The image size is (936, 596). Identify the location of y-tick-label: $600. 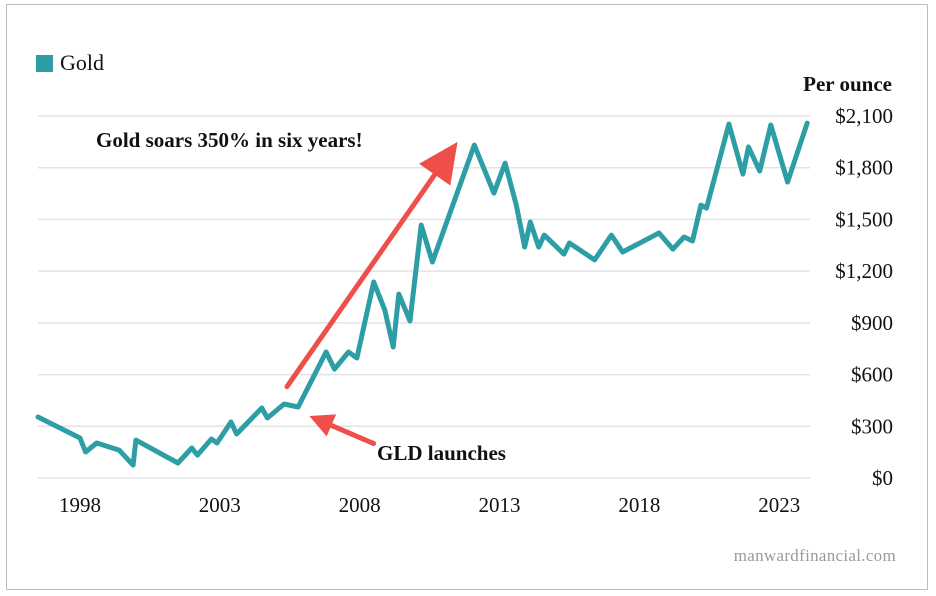
(872, 375).